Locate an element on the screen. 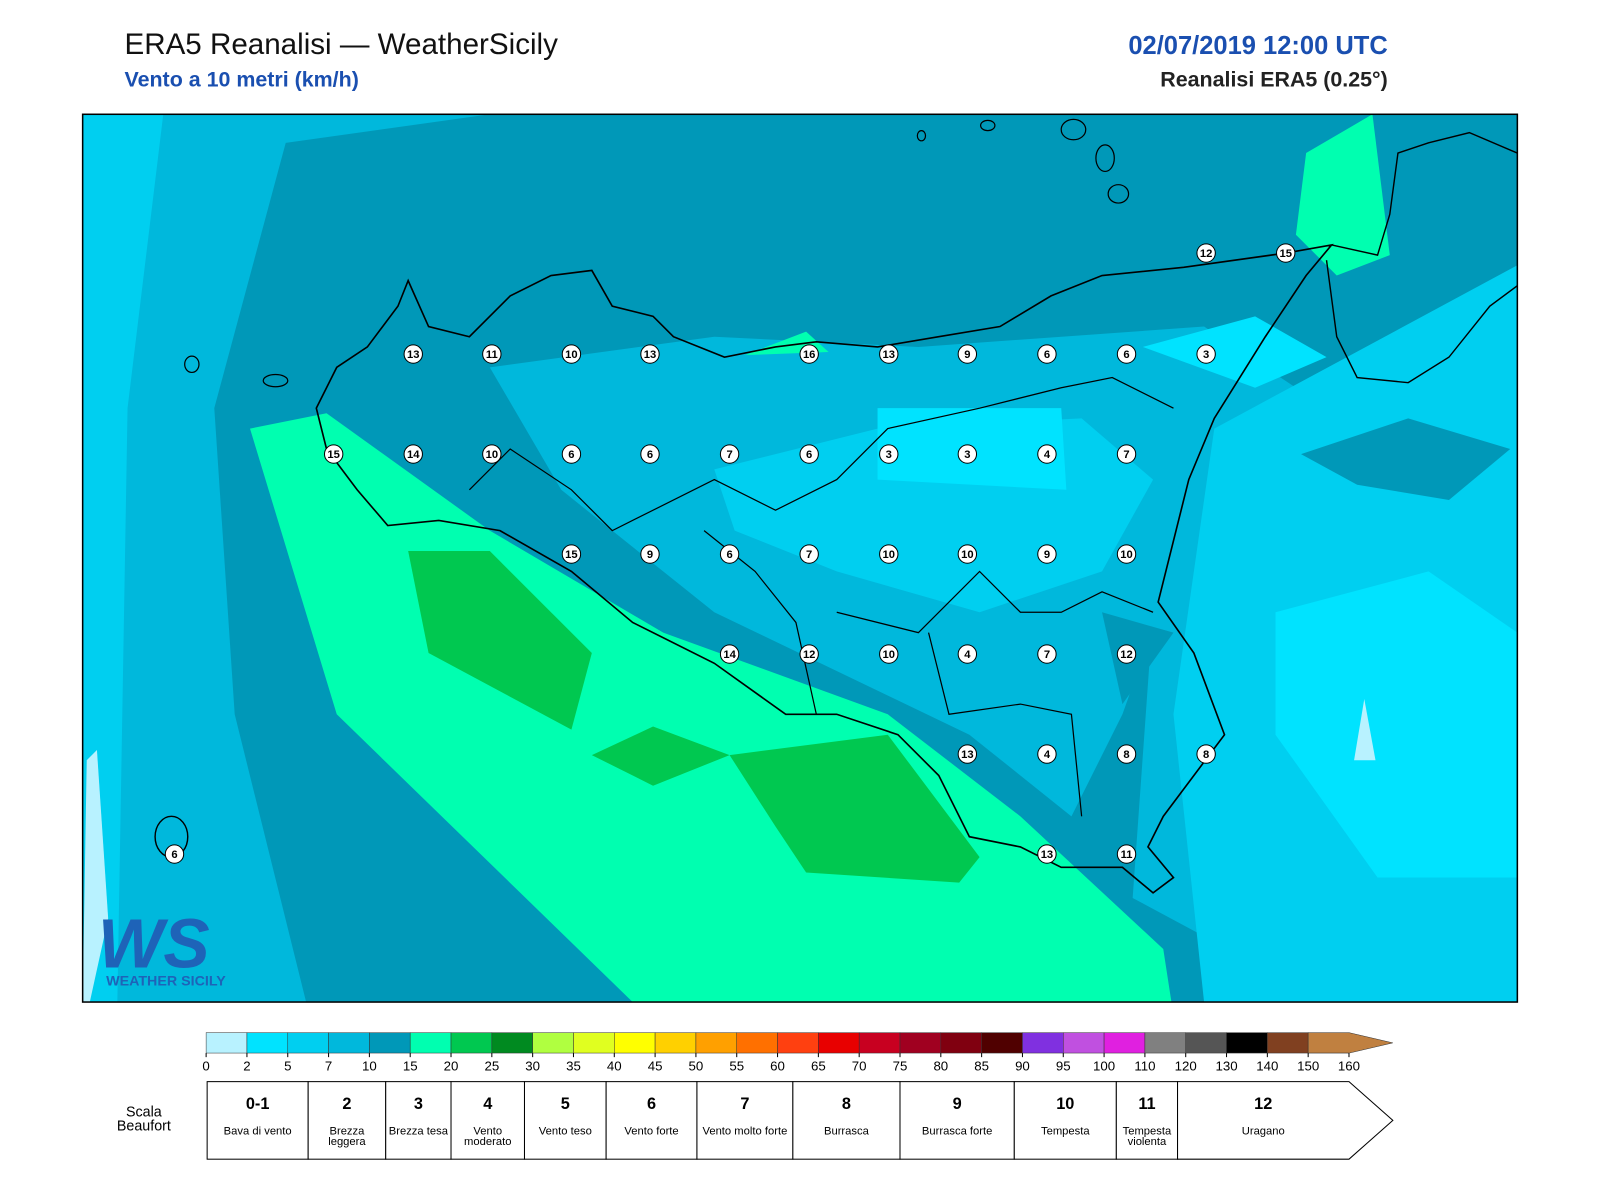 The height and width of the screenshot is (1200, 1600). station-value: 4 is located at coordinates (967, 655).